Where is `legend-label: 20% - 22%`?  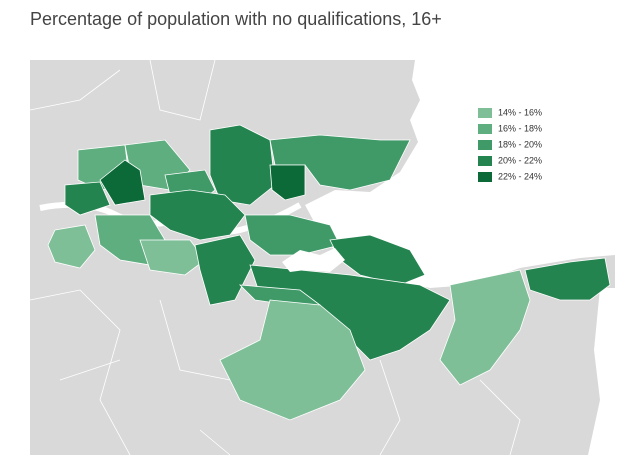 legend-label: 20% - 22% is located at coordinates (520, 160).